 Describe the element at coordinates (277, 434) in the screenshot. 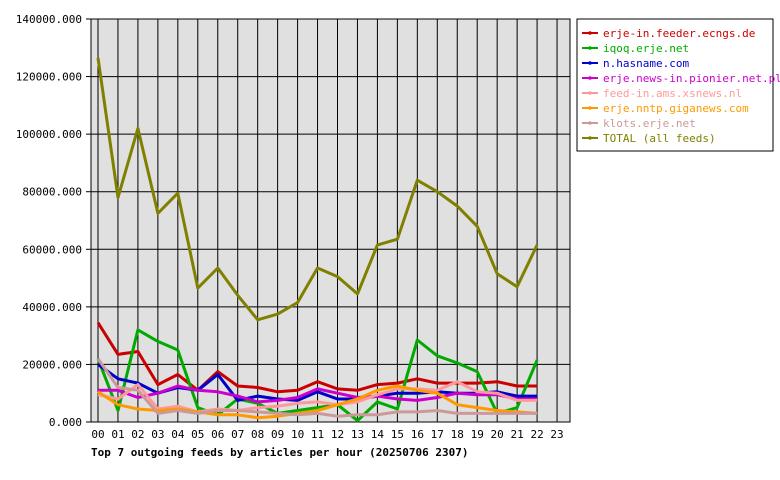

I see `x-tick-label: 09` at that location.